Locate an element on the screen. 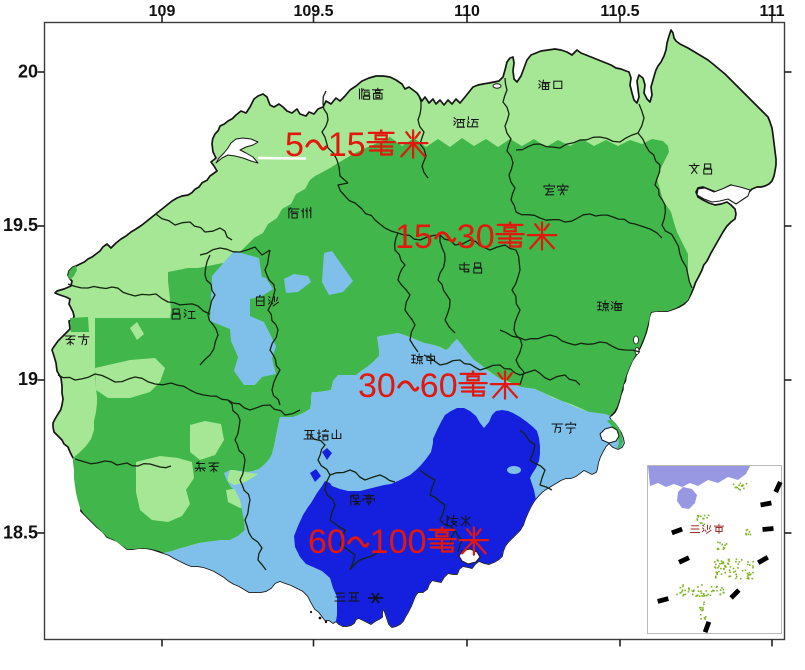 Image resolution: width=805 pixels, height=670 pixels. svg-text: 100 is located at coordinates (398, 542).